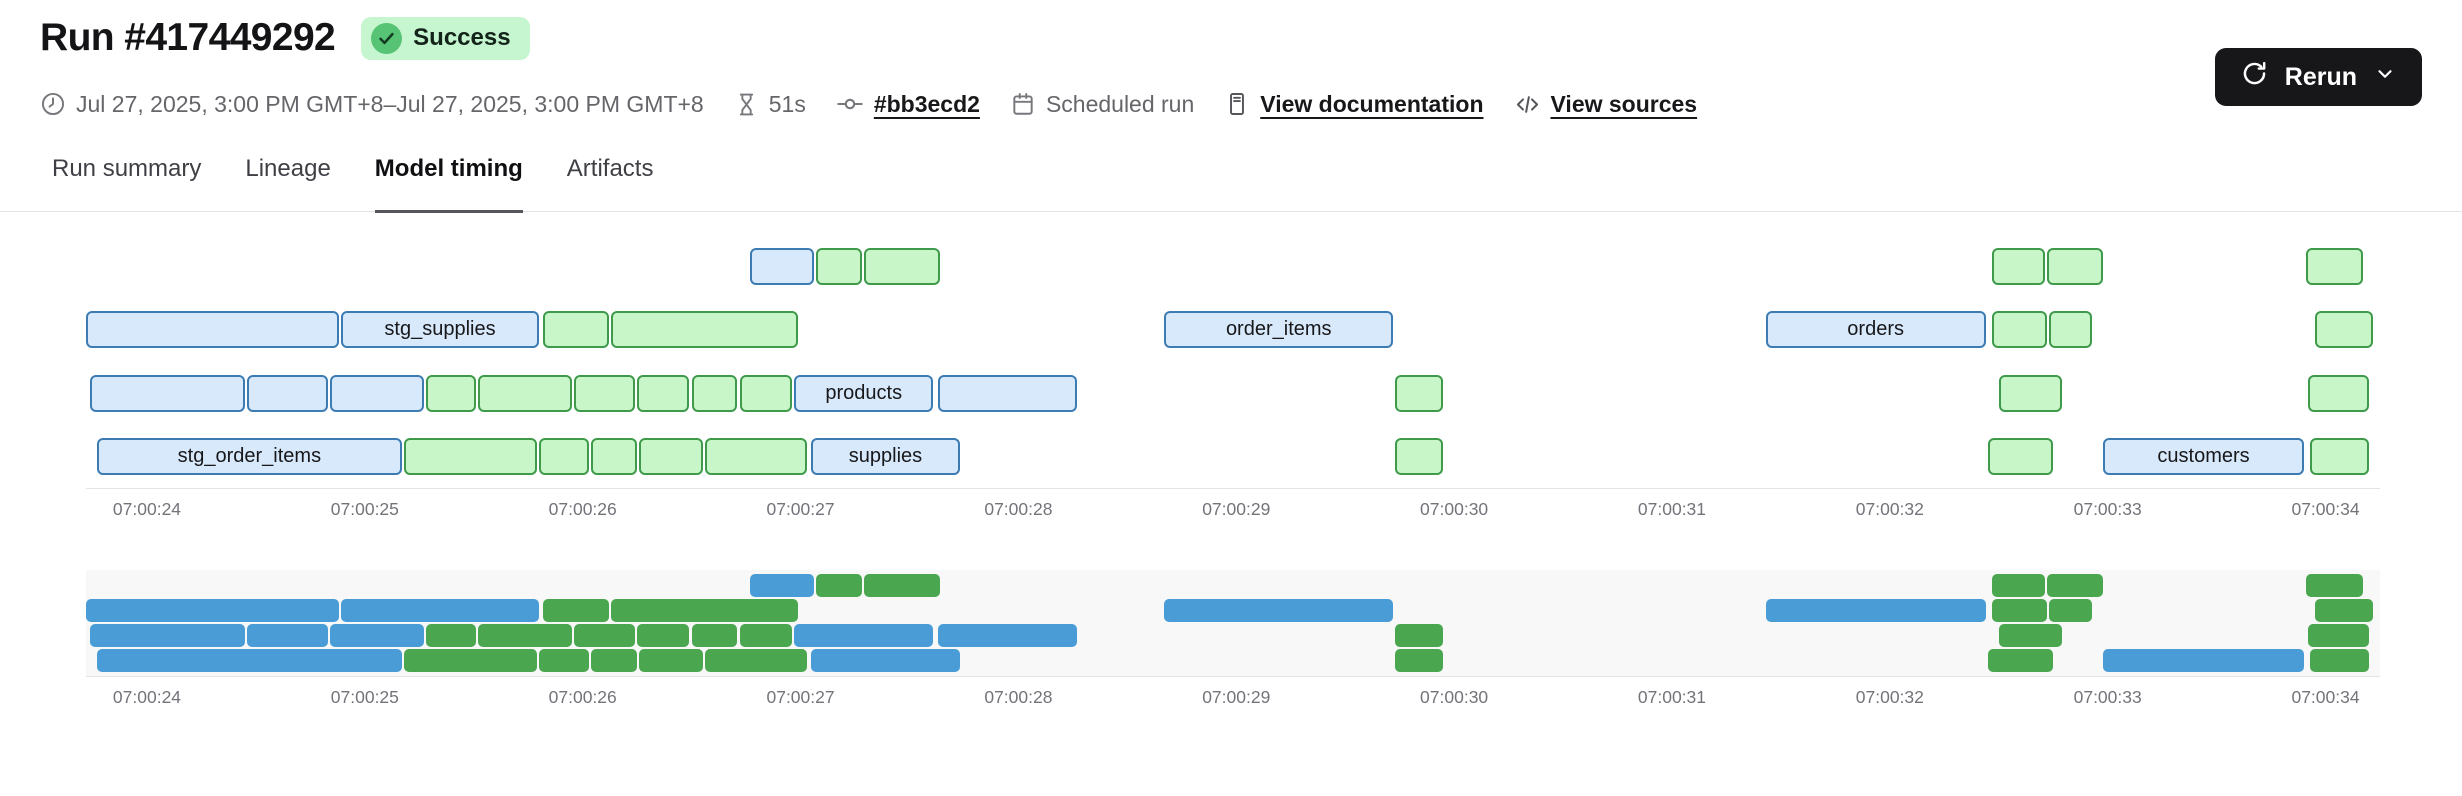  What do you see at coordinates (1018, 509) in the screenshot?
I see `axis-tick-label: 07:00:28` at bounding box center [1018, 509].